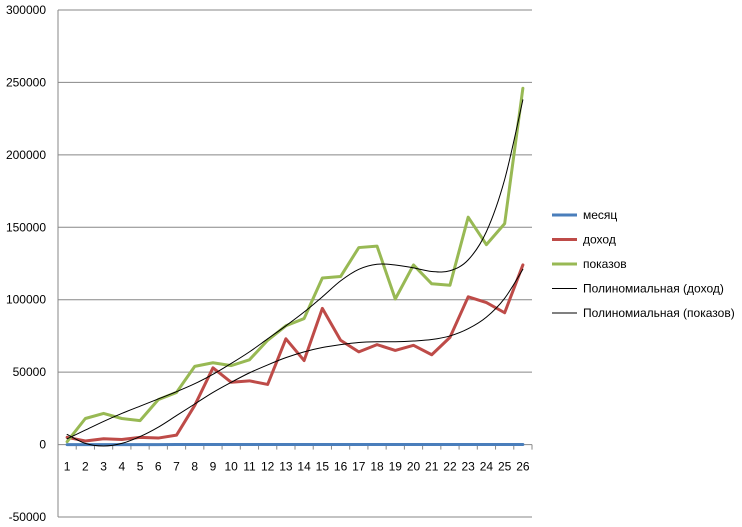 Image resolution: width=742 pixels, height=527 pixels. I want to click on x-tick-label: 13, so click(286, 467).